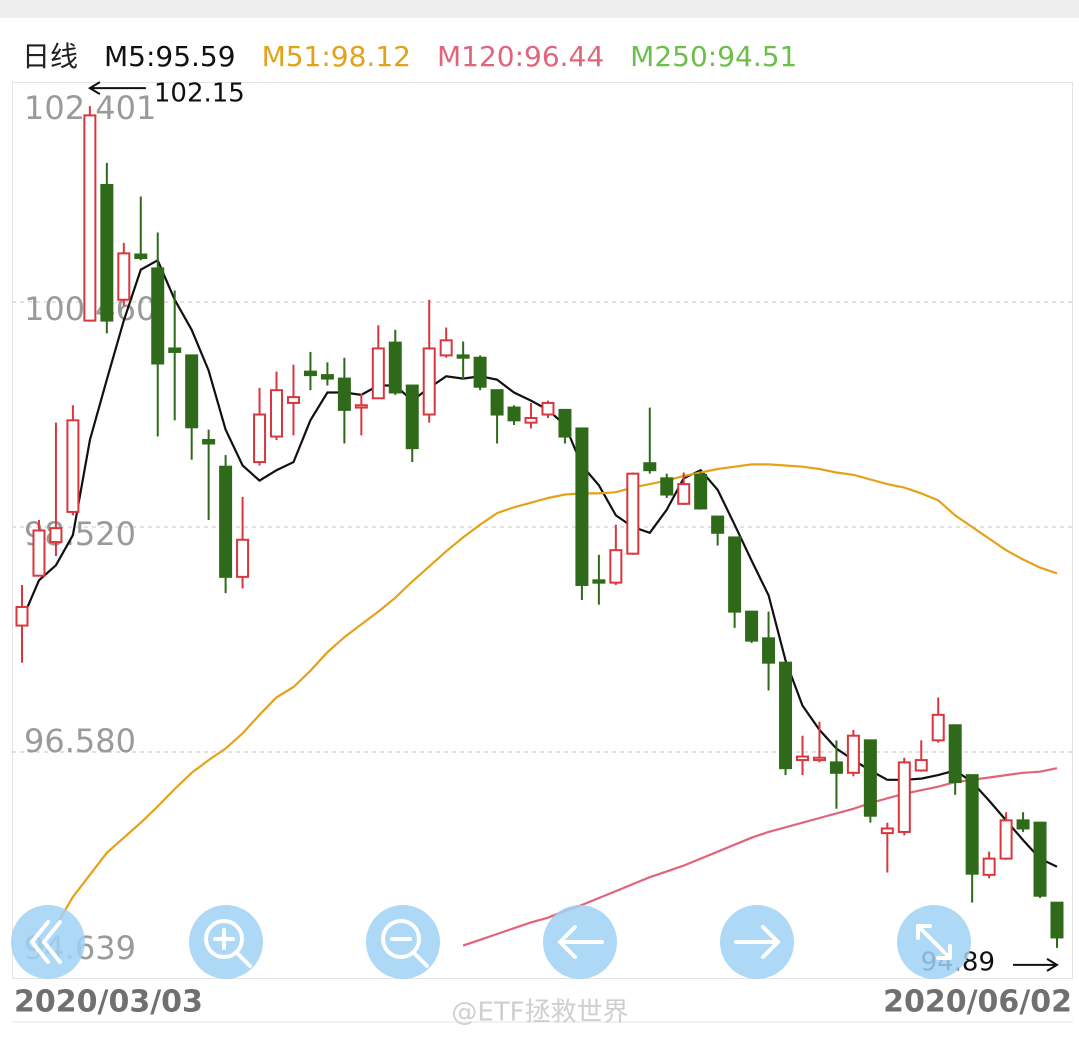 The height and width of the screenshot is (1040, 1079). Describe the element at coordinates (713, 56) in the screenshot. I see `legend-entry: M250:94.51` at that location.